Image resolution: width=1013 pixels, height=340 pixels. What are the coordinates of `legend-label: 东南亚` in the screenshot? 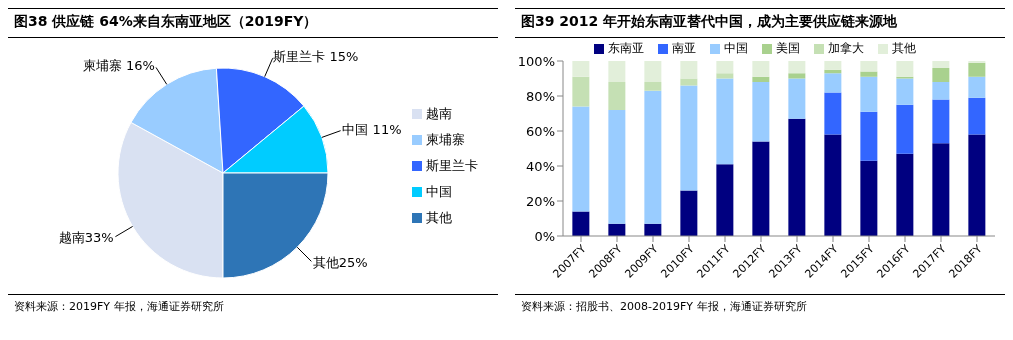 It's located at (626, 48).